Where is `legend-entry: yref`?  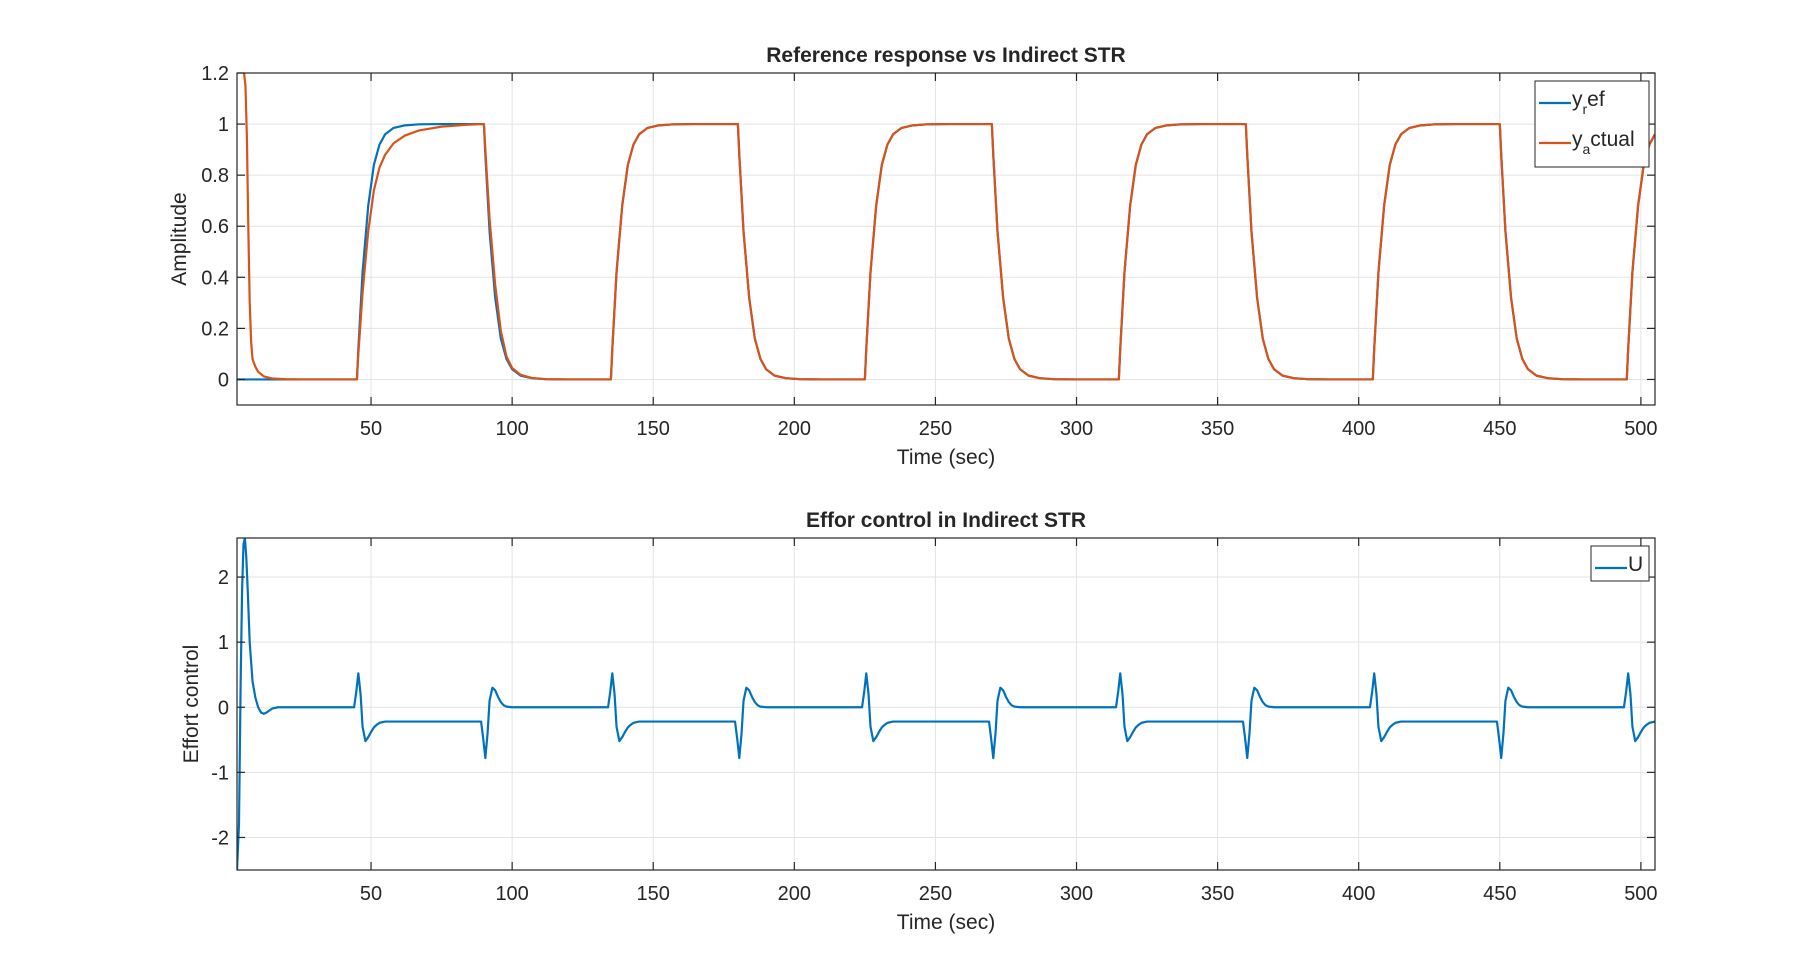 legend-entry: yref is located at coordinates (1588, 102).